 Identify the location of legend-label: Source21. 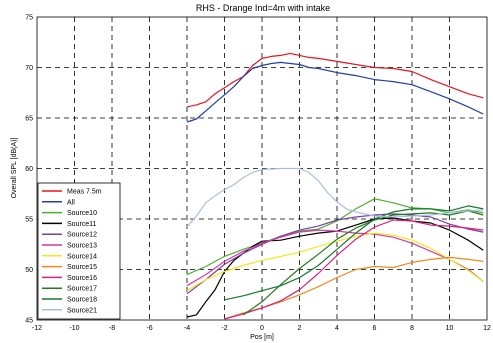
(82, 310).